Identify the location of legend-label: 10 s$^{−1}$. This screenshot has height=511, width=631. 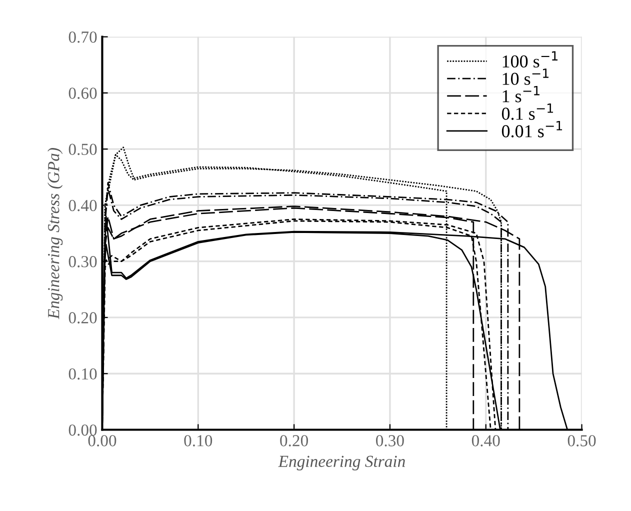
(525, 76).